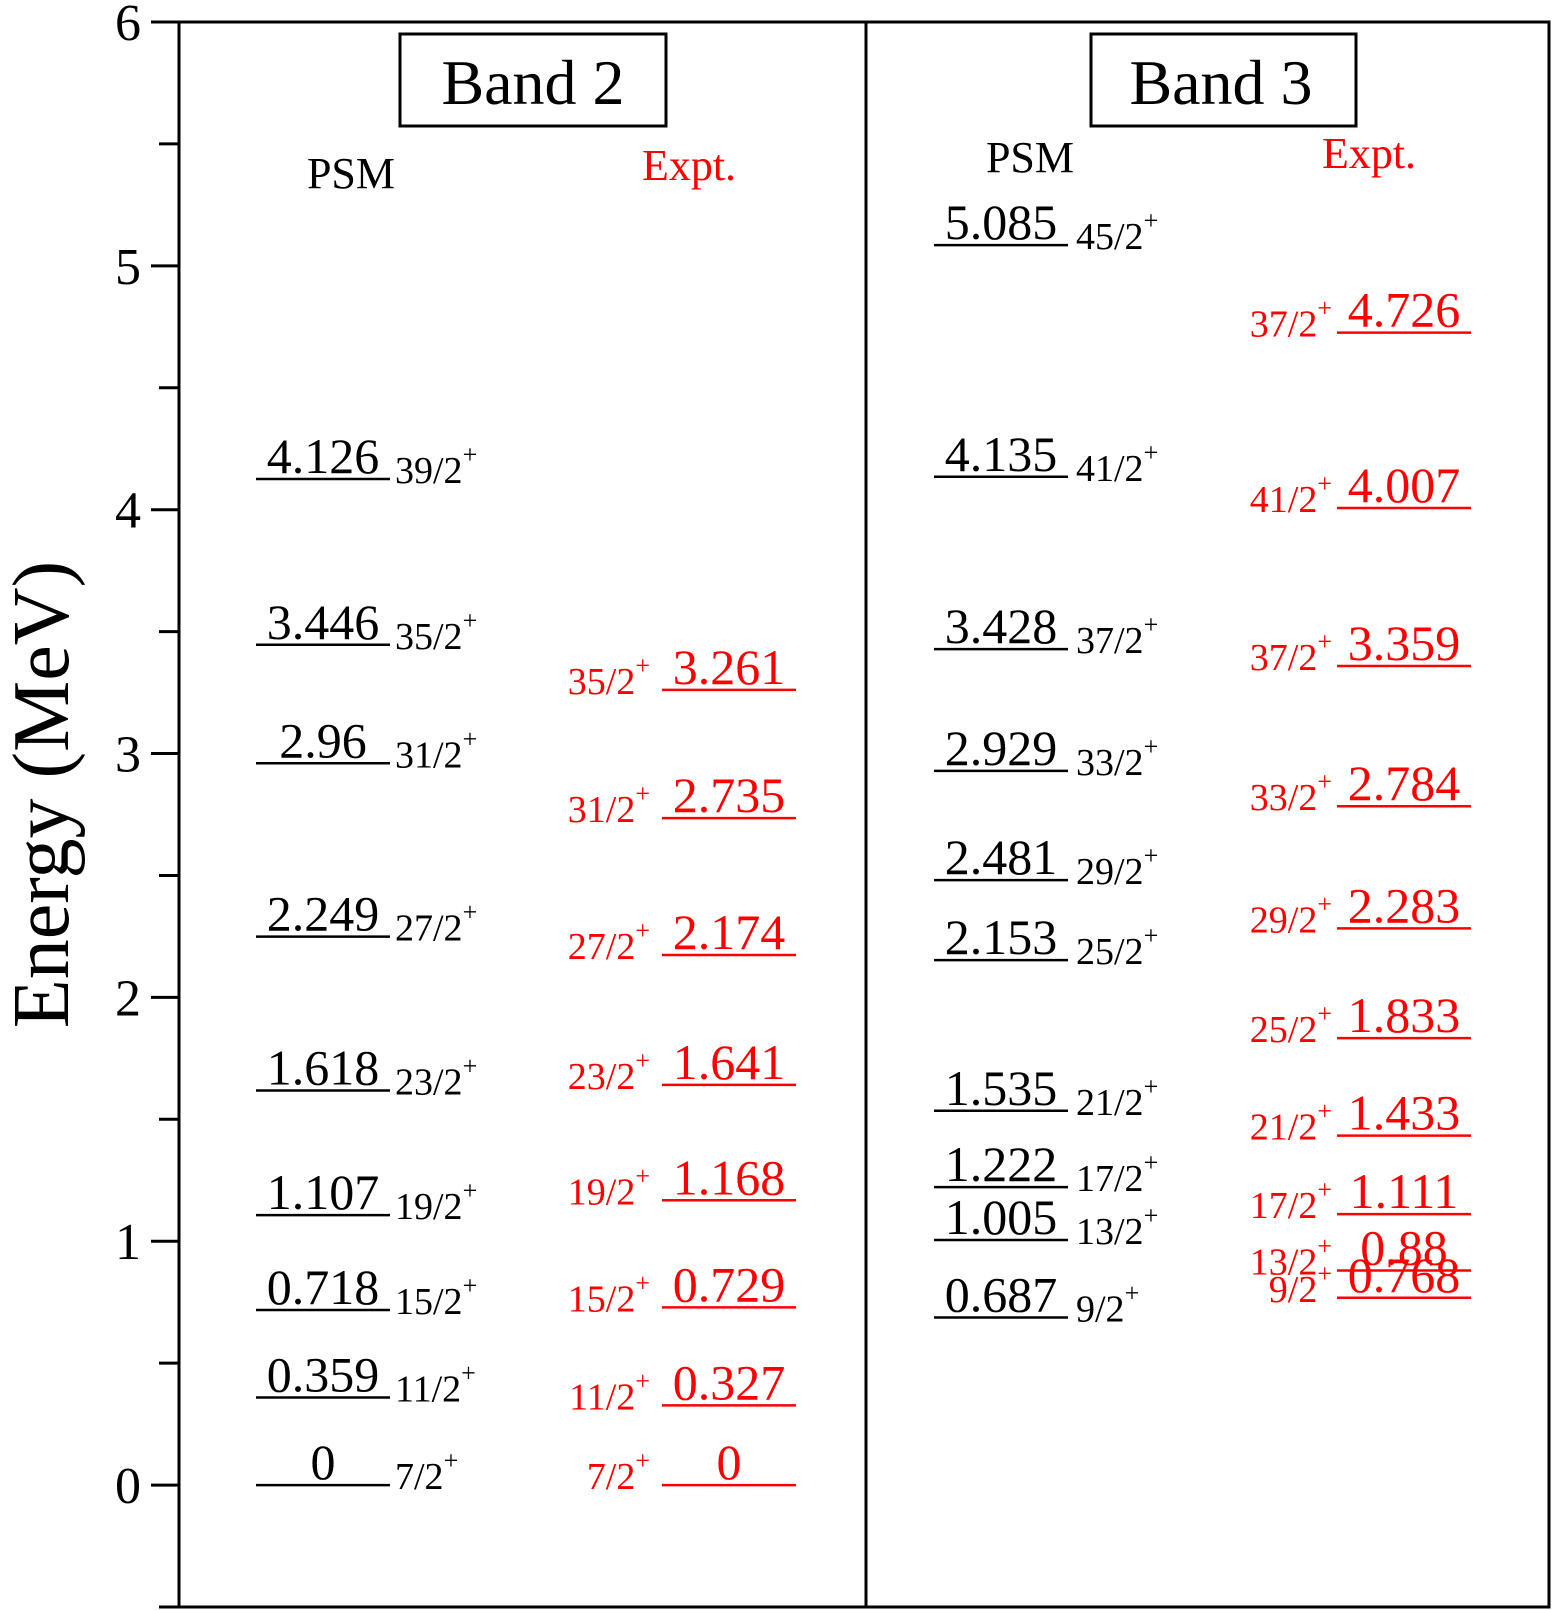  Describe the element at coordinates (366, 744) in the screenshot. I see `level: 2.96 31/2+` at that location.